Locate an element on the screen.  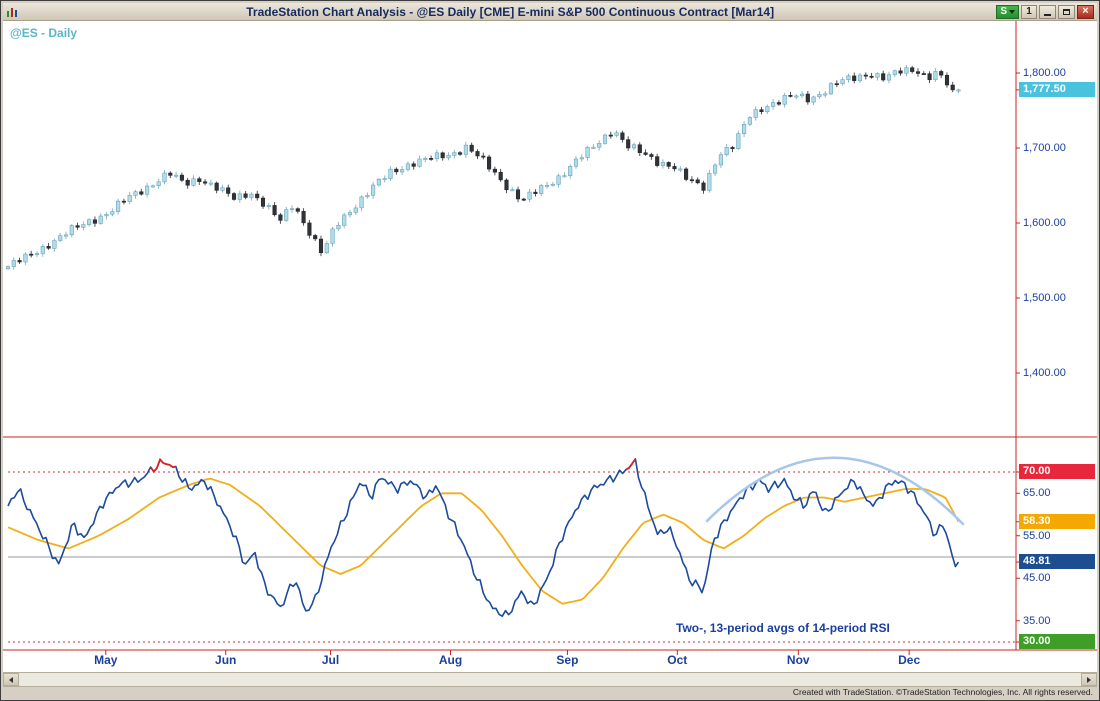
horizontal-scrollbar is located at coordinates (550, 679).